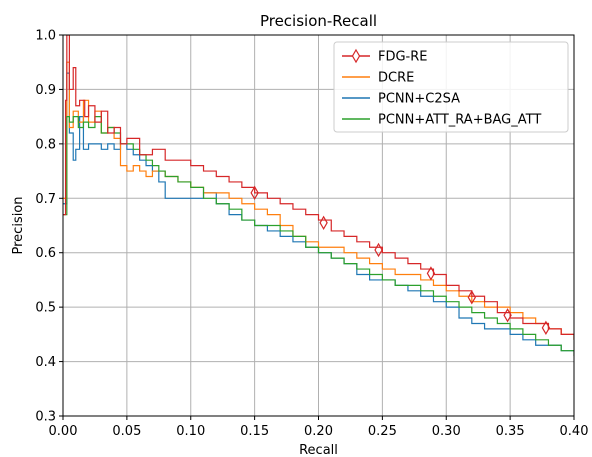  Describe the element at coordinates (126, 431) in the screenshot. I see `x-tick-label: 0.05` at that location.